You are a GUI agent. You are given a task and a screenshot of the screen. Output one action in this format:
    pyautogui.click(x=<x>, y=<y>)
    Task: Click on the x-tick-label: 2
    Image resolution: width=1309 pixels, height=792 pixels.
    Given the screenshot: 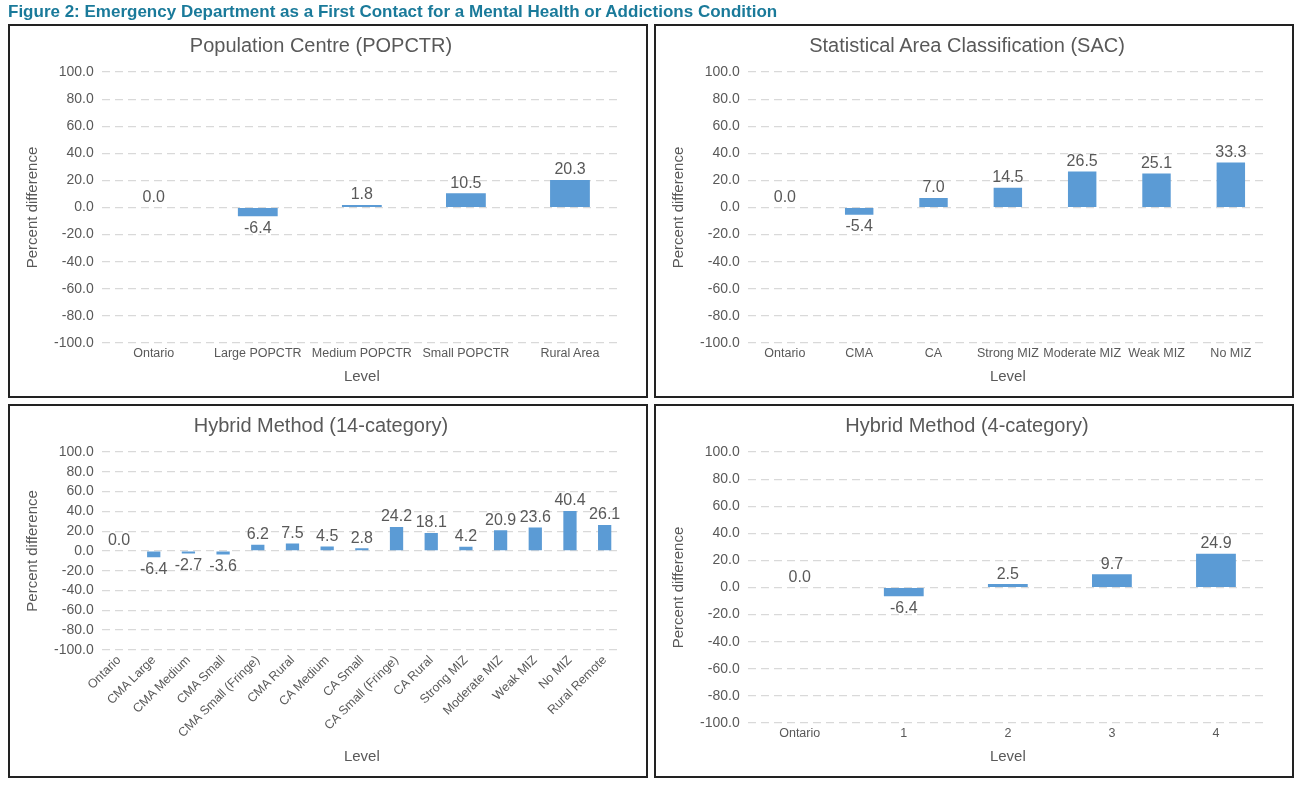 What is the action you would take?
    pyautogui.click(x=1008, y=732)
    